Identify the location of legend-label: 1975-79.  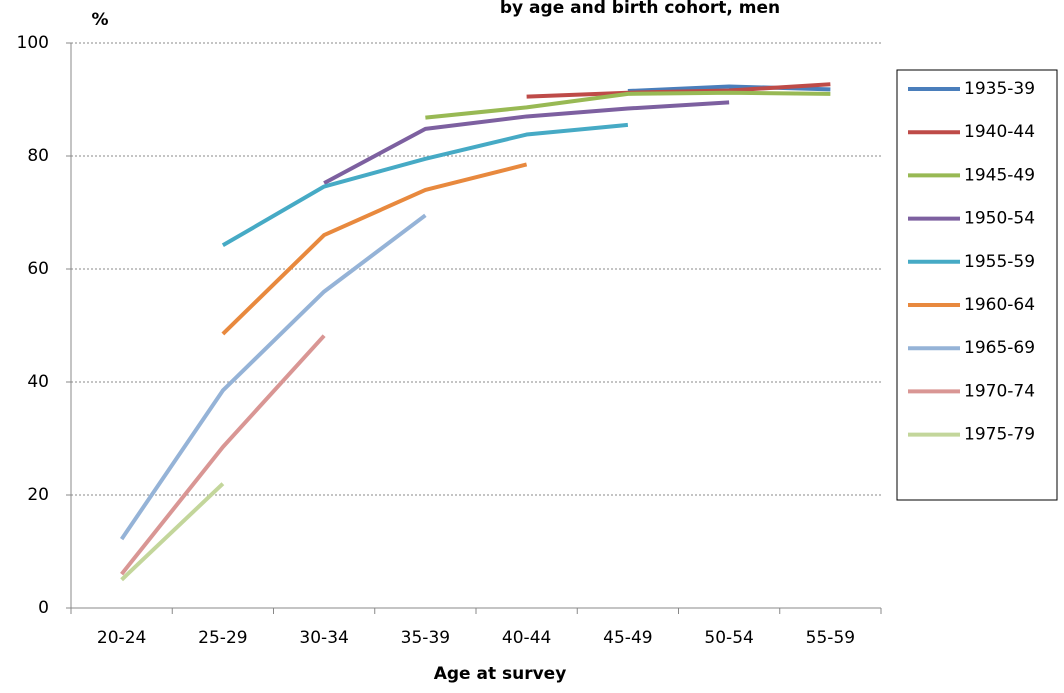
(999, 435).